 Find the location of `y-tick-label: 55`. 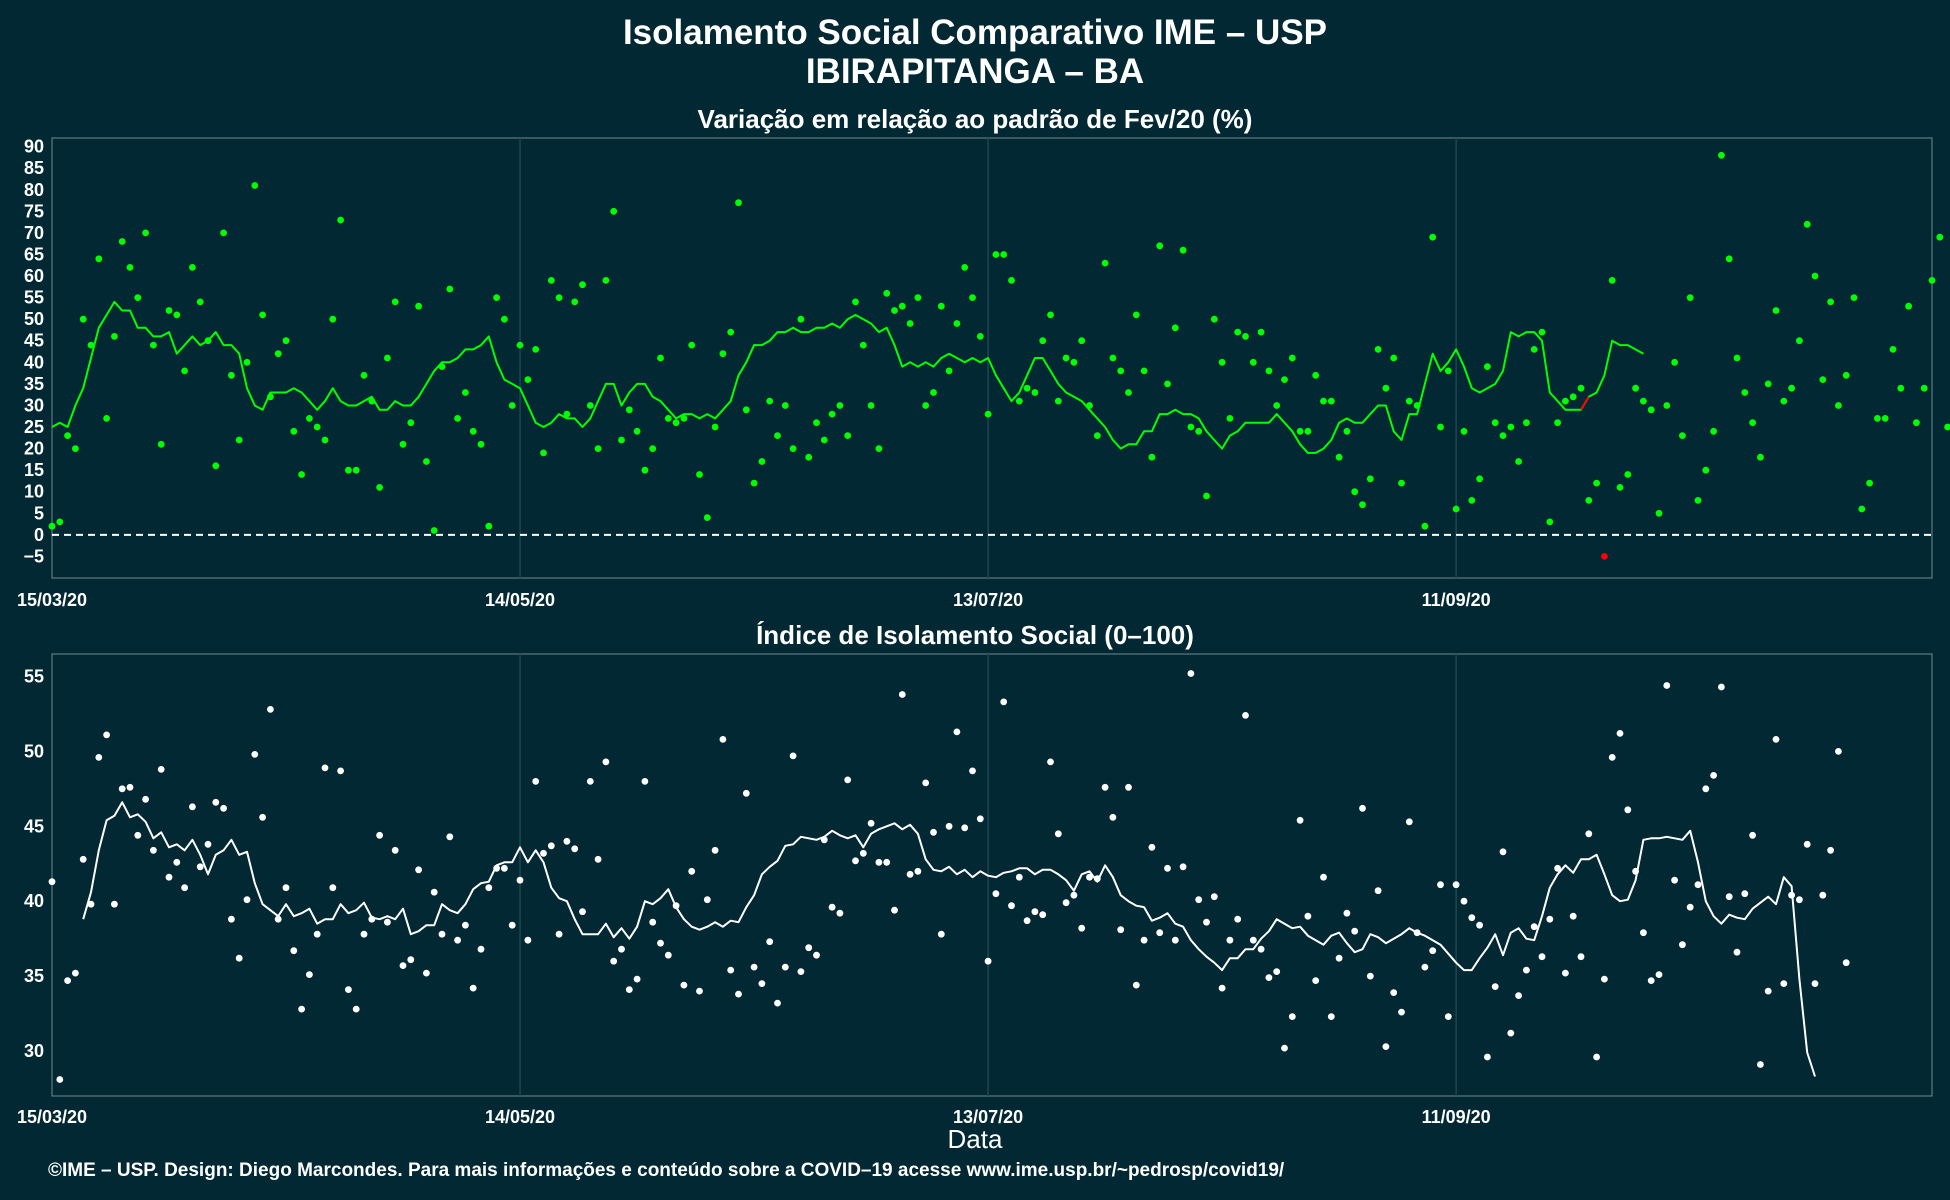

y-tick-label: 55 is located at coordinates (34, 676).